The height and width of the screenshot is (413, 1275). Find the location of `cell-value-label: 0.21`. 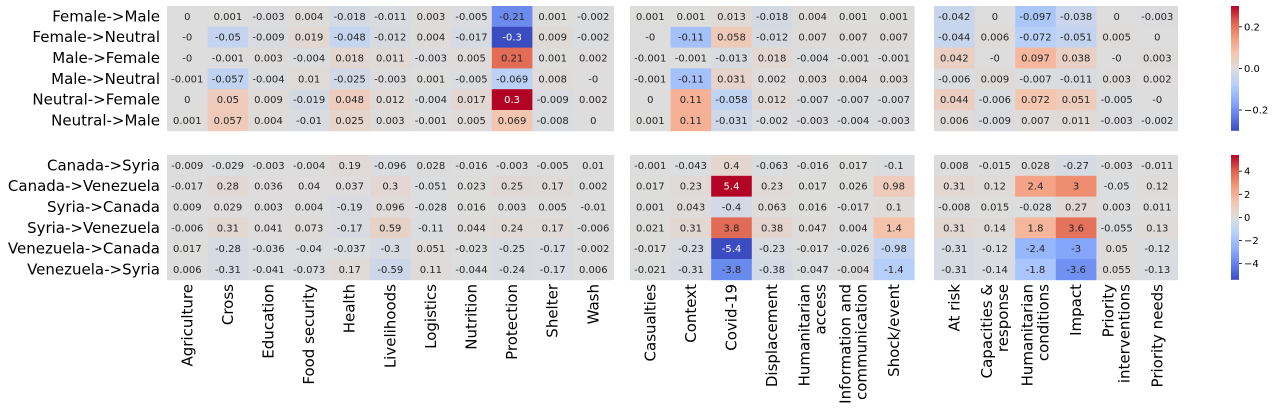

cell-value-label: 0.21 is located at coordinates (512, 59).